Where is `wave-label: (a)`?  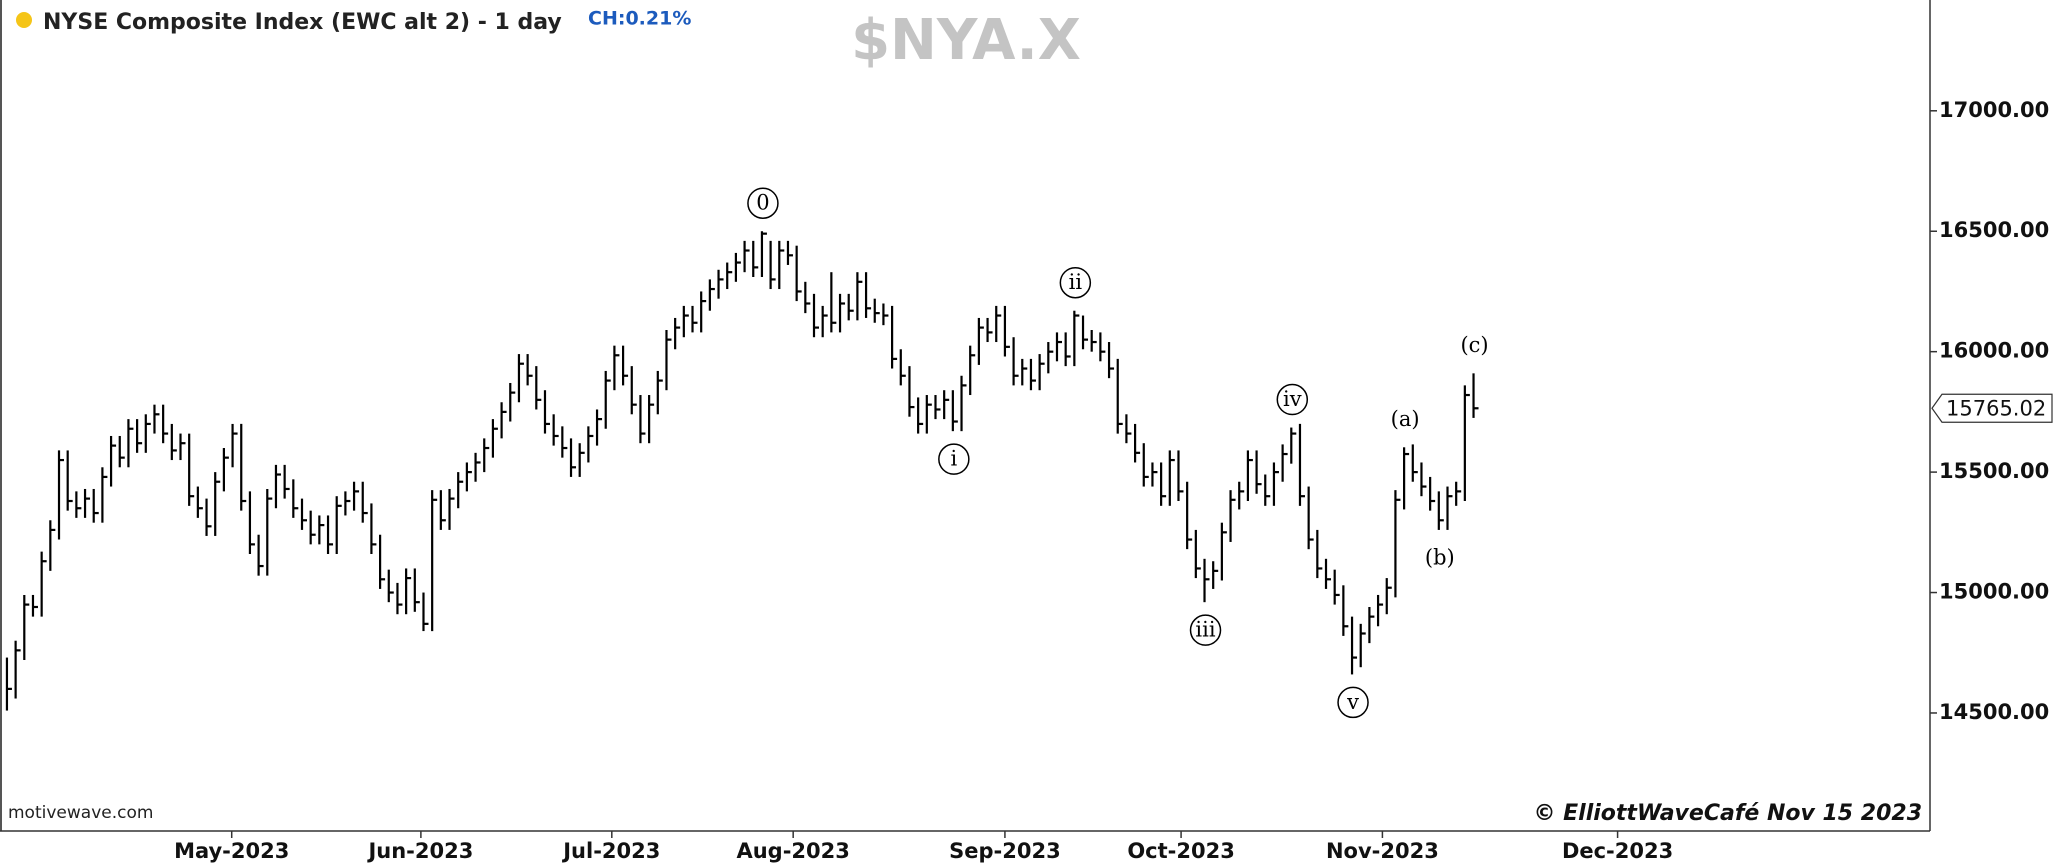
wave-label: (a) is located at coordinates (1405, 419).